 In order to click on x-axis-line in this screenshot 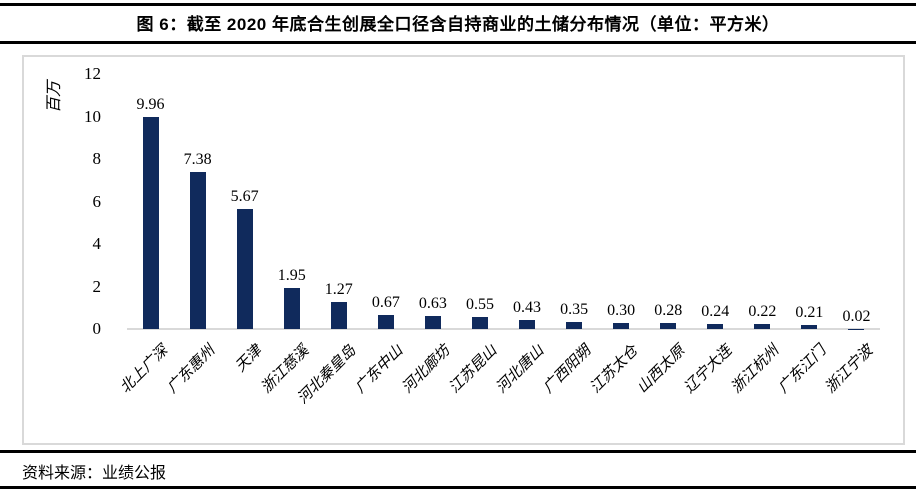, I will do `click(503, 329)`.